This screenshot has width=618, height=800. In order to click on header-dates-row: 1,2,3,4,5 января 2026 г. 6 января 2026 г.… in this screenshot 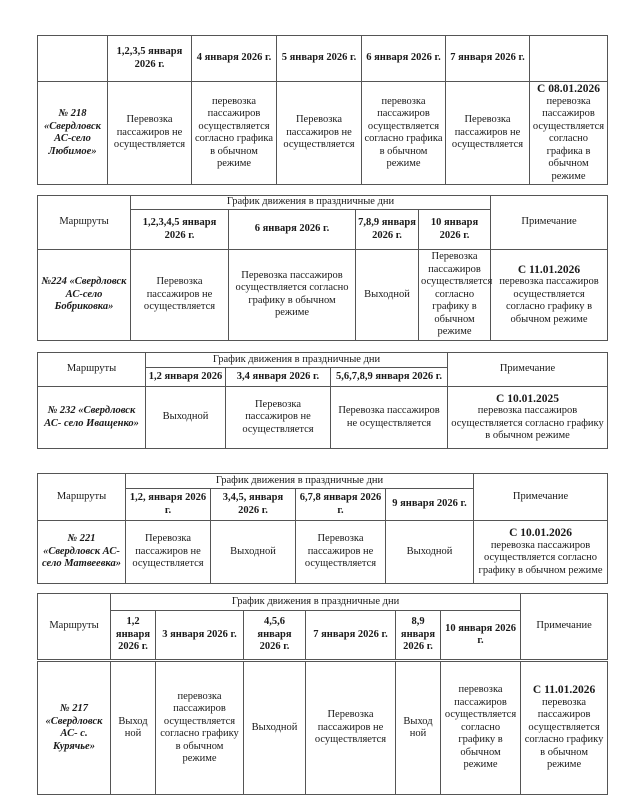, I will do `click(323, 229)`.